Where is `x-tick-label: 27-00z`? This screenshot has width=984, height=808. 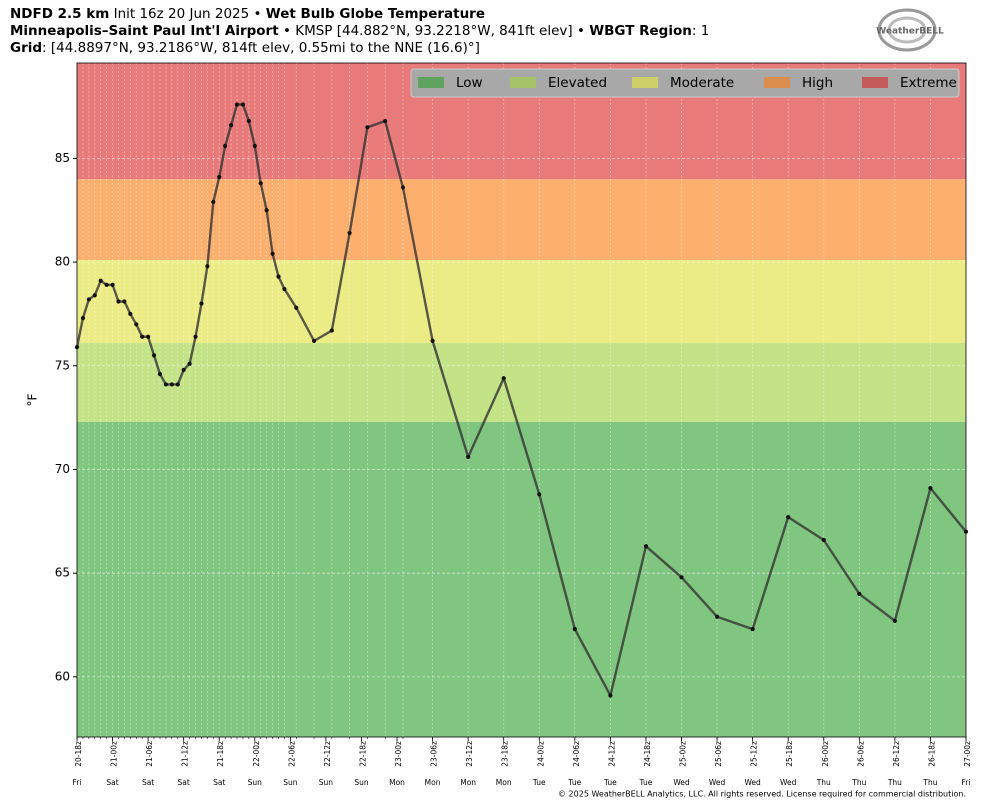 x-tick-label: 27-00z is located at coordinates (967, 754).